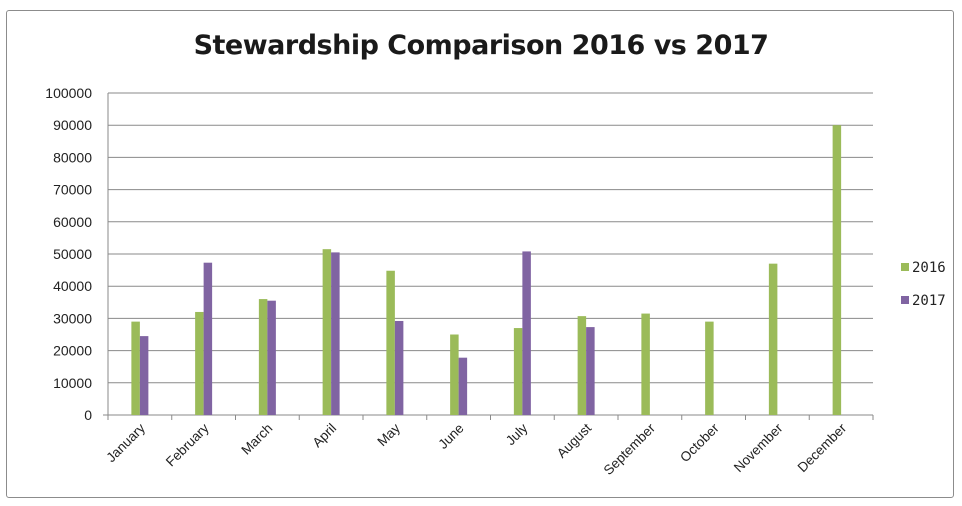  Describe the element at coordinates (773, 339) in the screenshot. I see `bar-2016-november` at that location.